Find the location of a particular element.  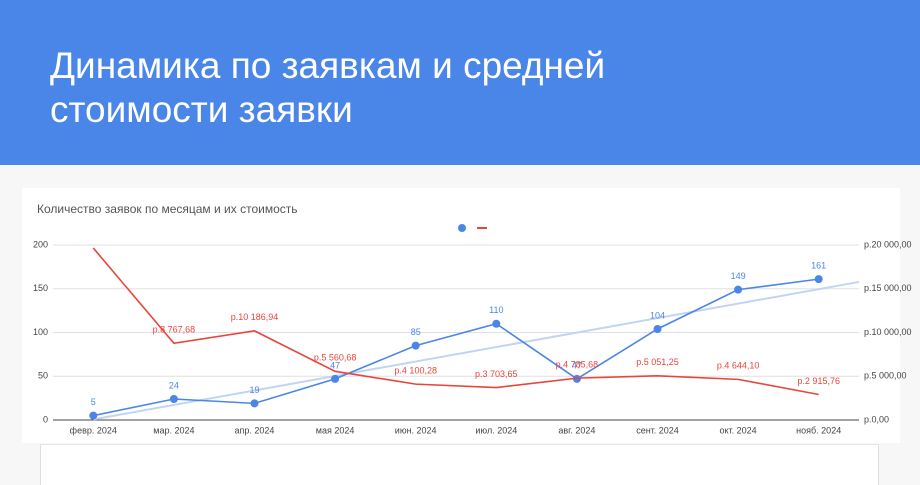

x-tick-label: февр. 2024 is located at coordinates (93, 430).